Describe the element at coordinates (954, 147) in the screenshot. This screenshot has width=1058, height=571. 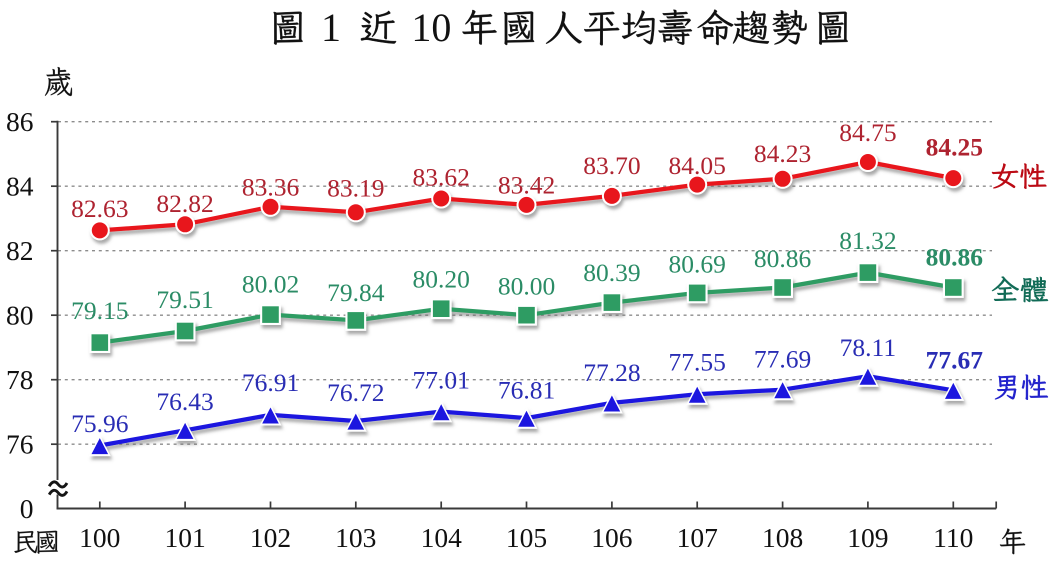
I see `svg-text: 84.25` at that location.